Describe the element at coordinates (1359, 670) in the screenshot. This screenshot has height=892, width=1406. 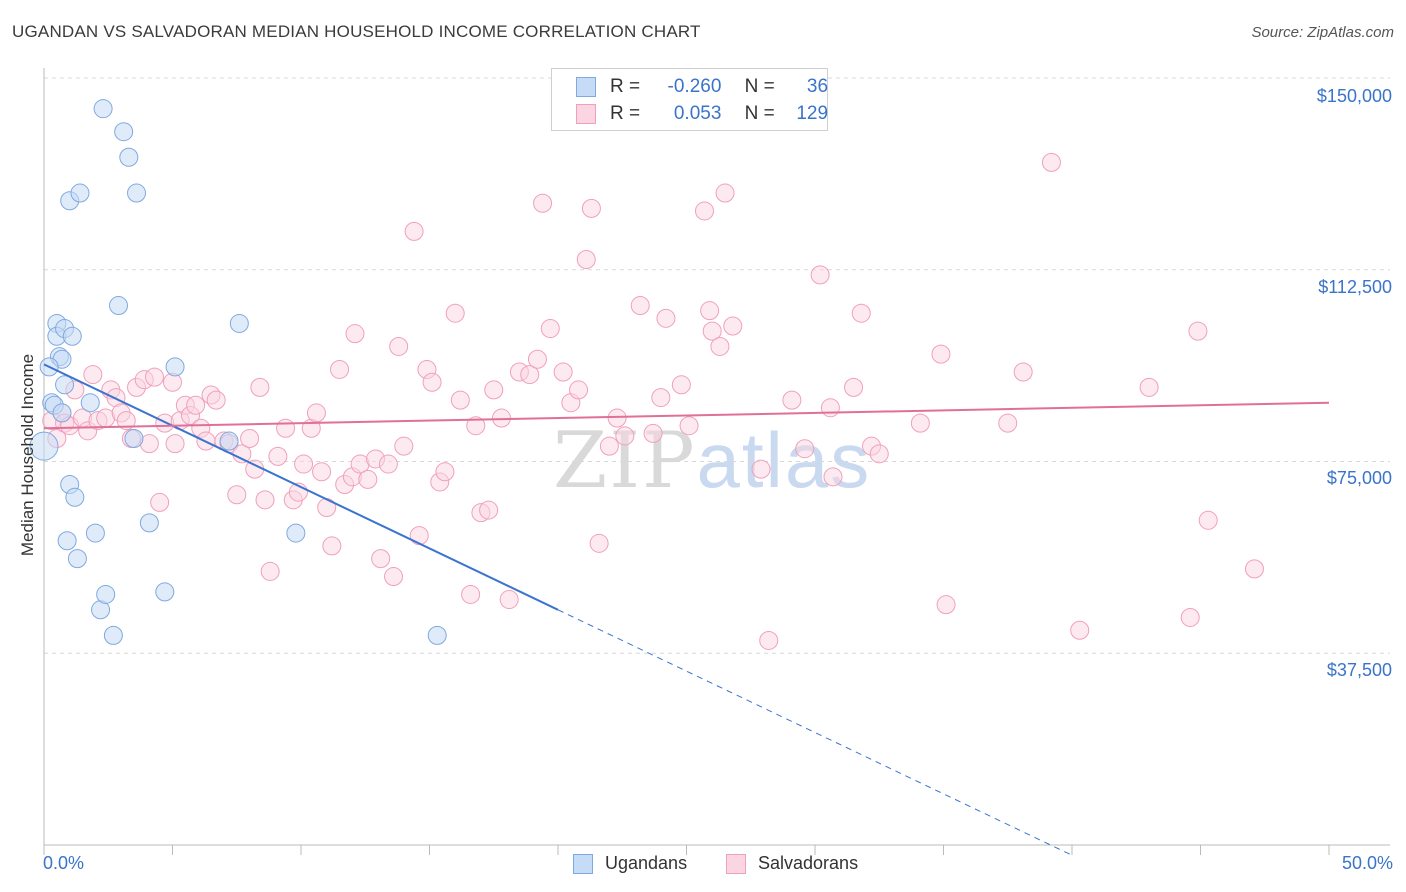
I see `y-tick-label-37500: $37,500` at that location.